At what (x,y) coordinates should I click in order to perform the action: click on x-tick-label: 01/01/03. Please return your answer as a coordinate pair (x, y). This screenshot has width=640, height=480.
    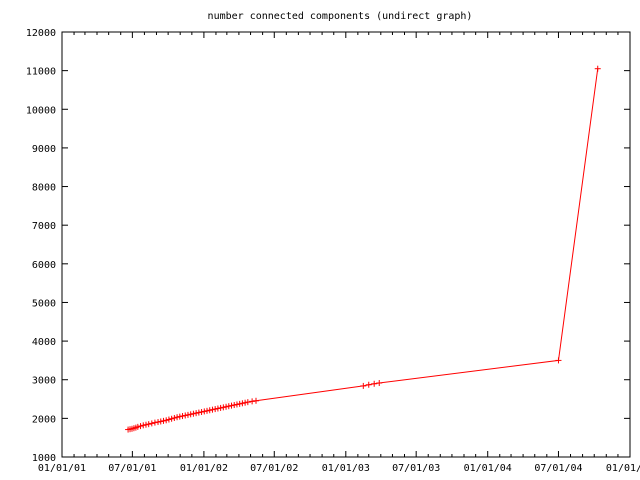
    Looking at the image, I should click on (346, 468).